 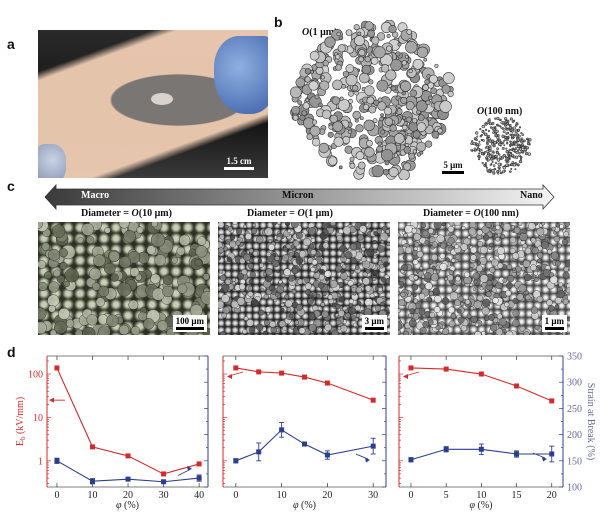 What do you see at coordinates (11, 186) in the screenshot?
I see `panel-letter-c: c` at bounding box center [11, 186].